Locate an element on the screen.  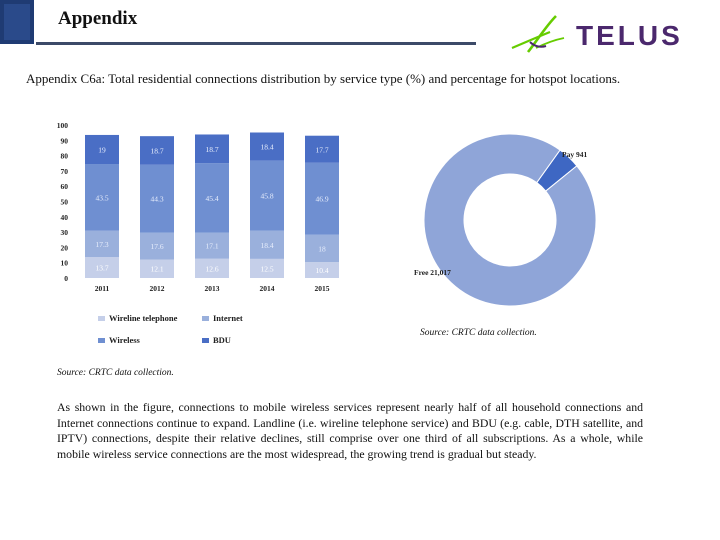
source-note-left: Source: CRTC data collection. is located at coordinates (115, 373).